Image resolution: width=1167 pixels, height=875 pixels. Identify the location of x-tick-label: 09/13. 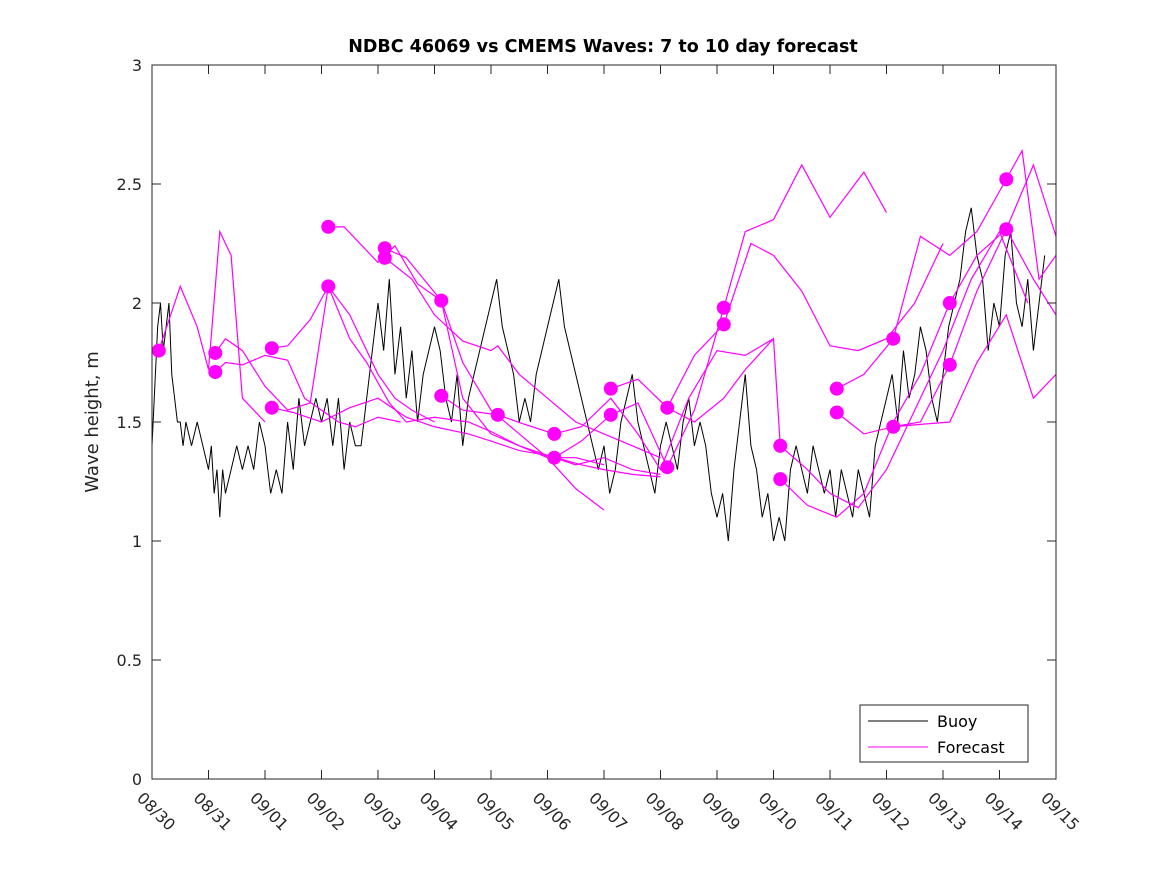
(947, 811).